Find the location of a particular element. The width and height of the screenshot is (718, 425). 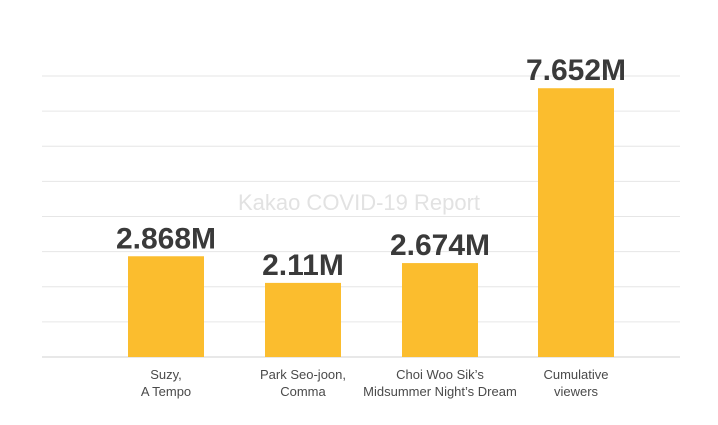

category-label: Suzy, is located at coordinates (166, 374).